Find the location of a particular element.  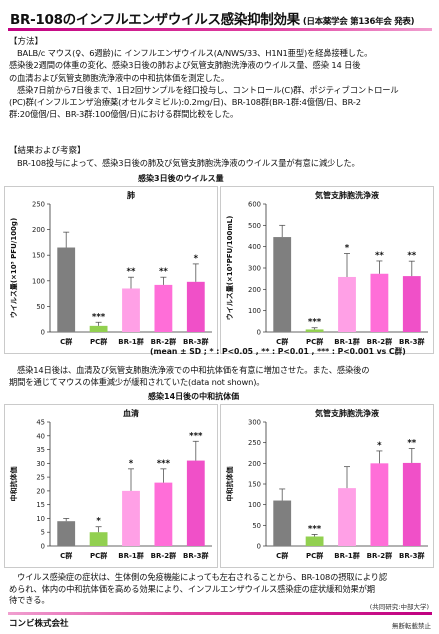

copyright-note: 無断転載禁止 is located at coordinates (411, 626).